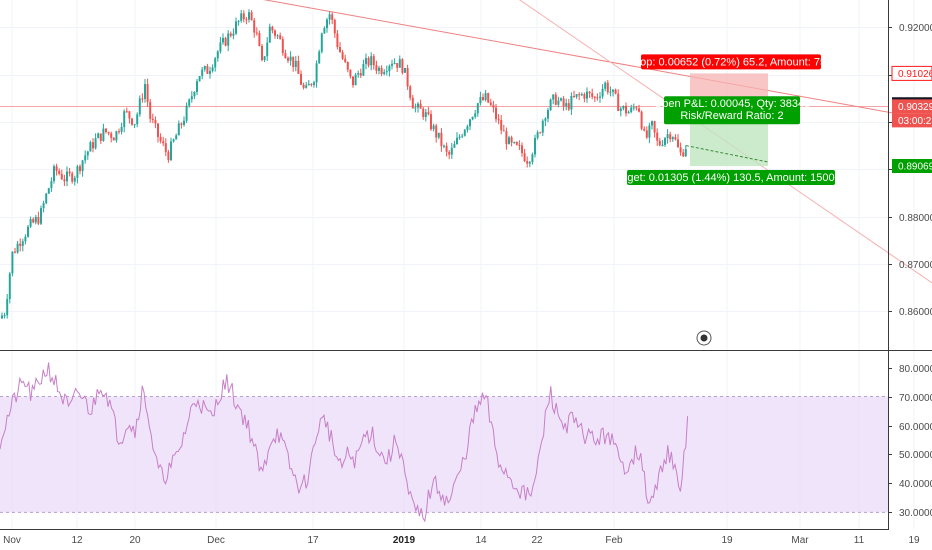 The width and height of the screenshot is (932, 550). I want to click on price-tag-label: 0.89069, so click(915, 167).